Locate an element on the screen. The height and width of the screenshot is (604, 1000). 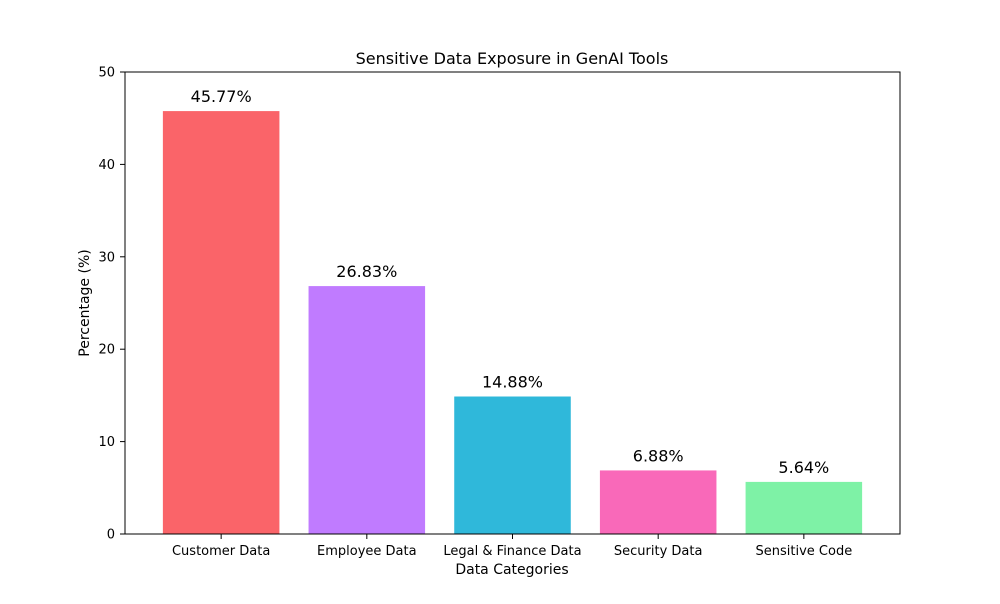
y-axis-label: Percentage (%) is located at coordinates (85, 302).